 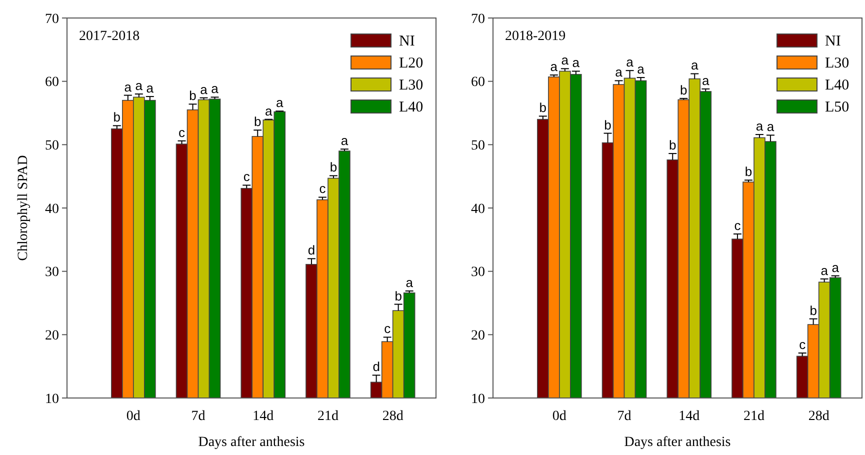 I want to click on legend-label: L50, so click(x=837, y=107).